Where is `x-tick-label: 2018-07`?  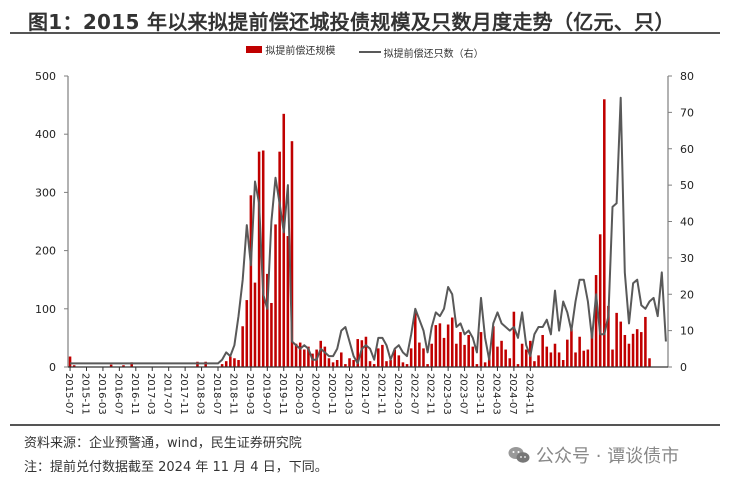 x-tick-label: 2018-07 is located at coordinates (216, 394).